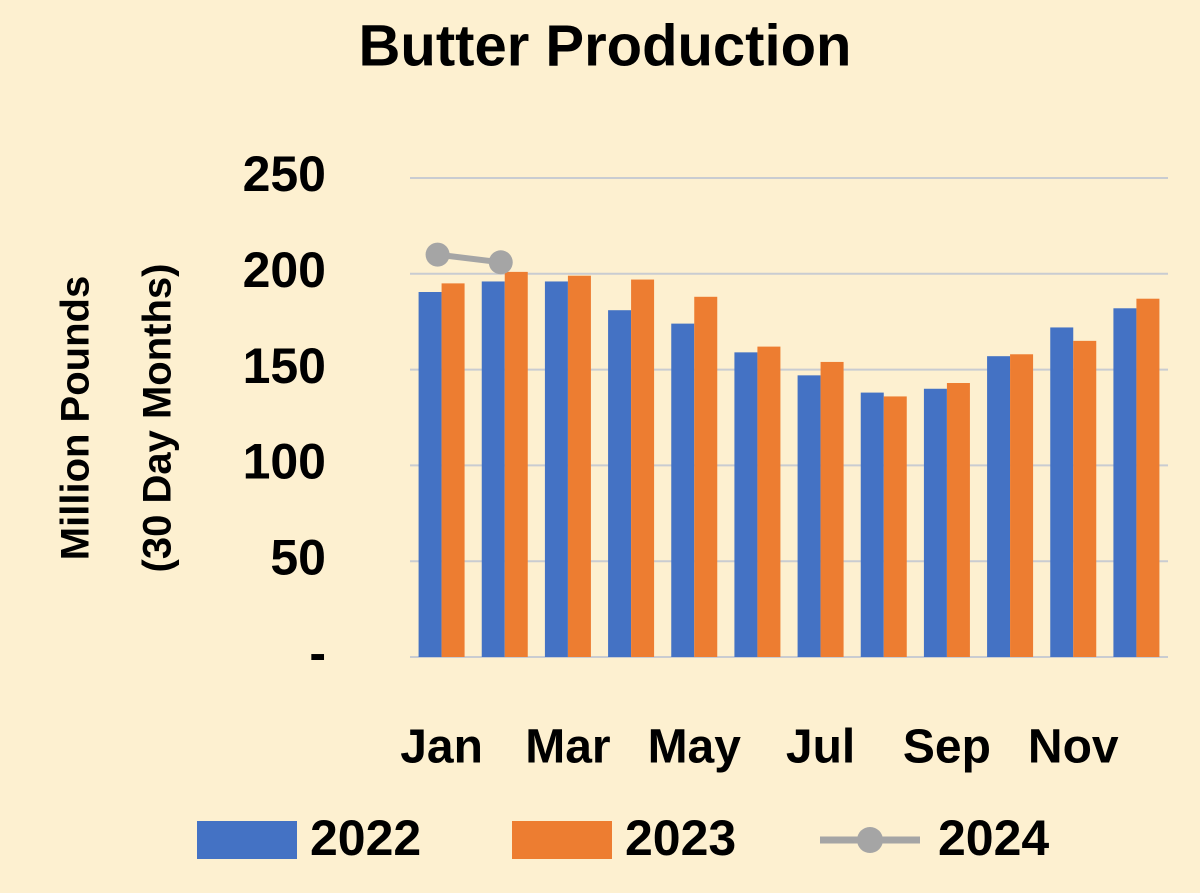  Describe the element at coordinates (76, 418) in the screenshot. I see `y-axis-label: Million Pounds` at that location.